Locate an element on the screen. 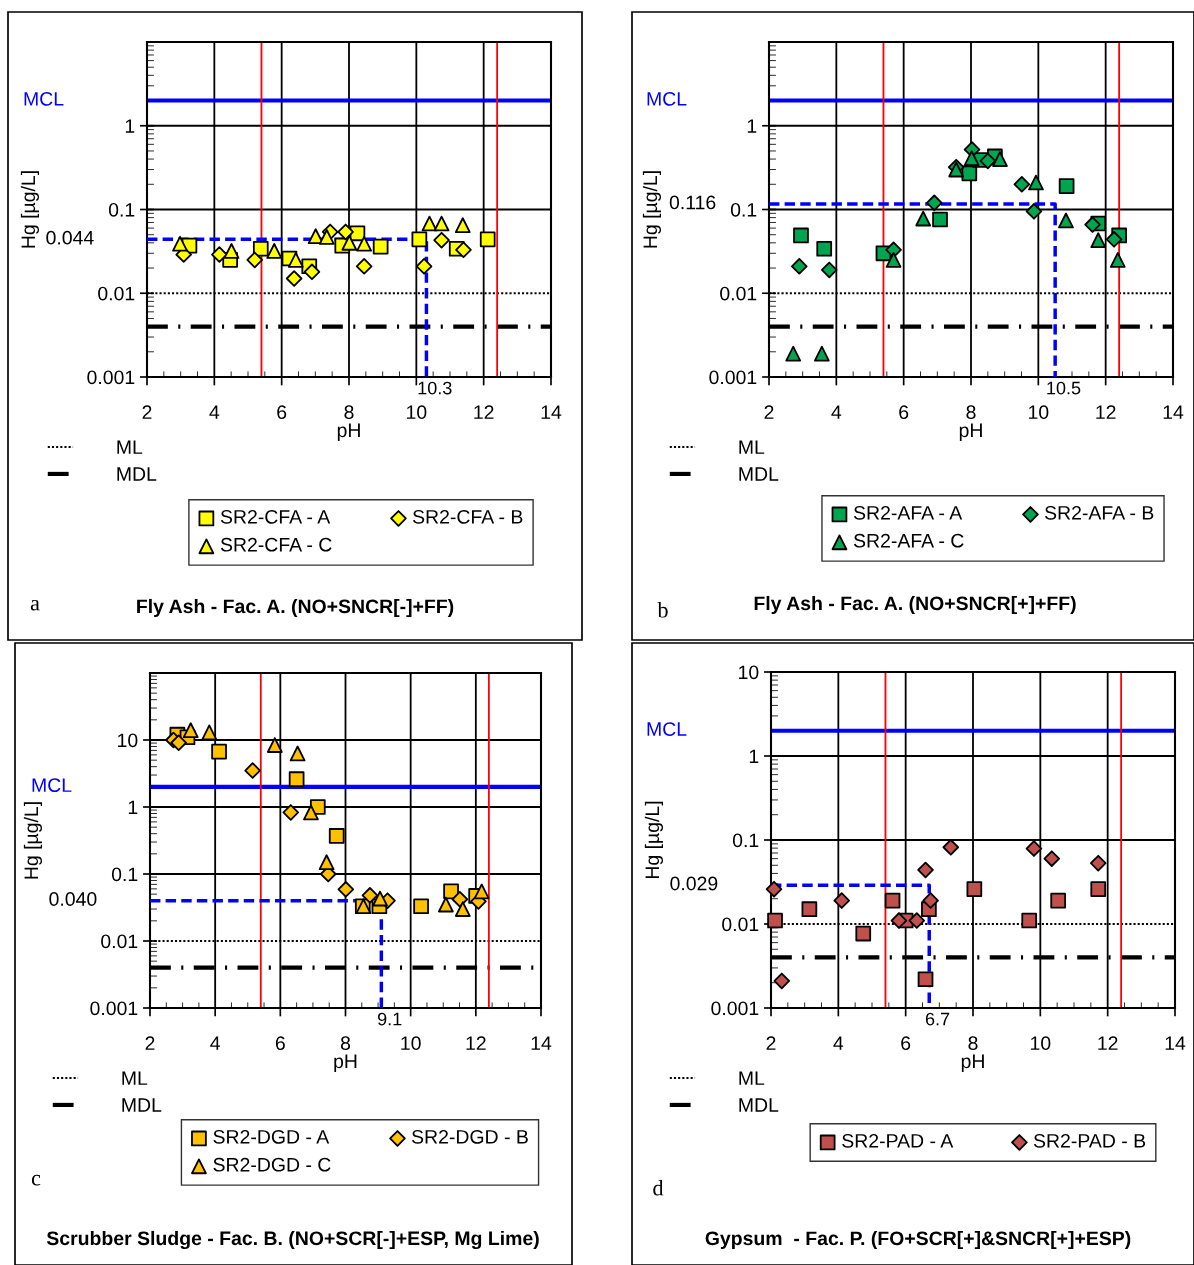  text: Gypsum - Fac. P. (FO+SCR[+]&SNCR[+]+ESP) is located at coordinates (918, 1240).